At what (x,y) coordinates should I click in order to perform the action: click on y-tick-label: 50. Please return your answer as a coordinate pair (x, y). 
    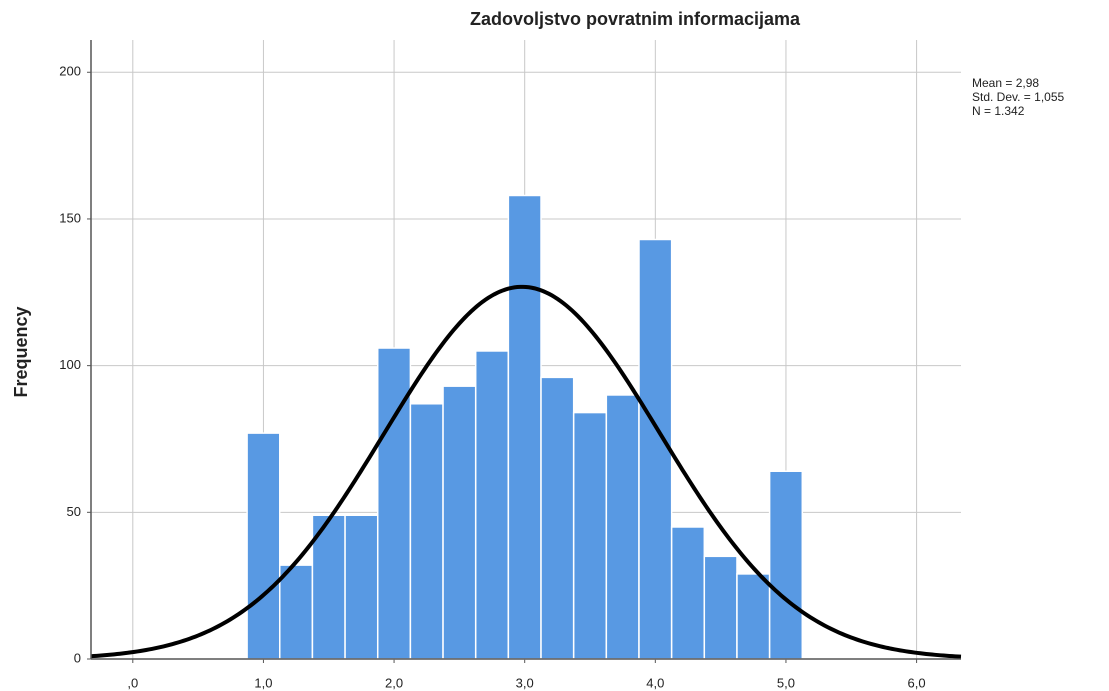
    Looking at the image, I should click on (74, 511).